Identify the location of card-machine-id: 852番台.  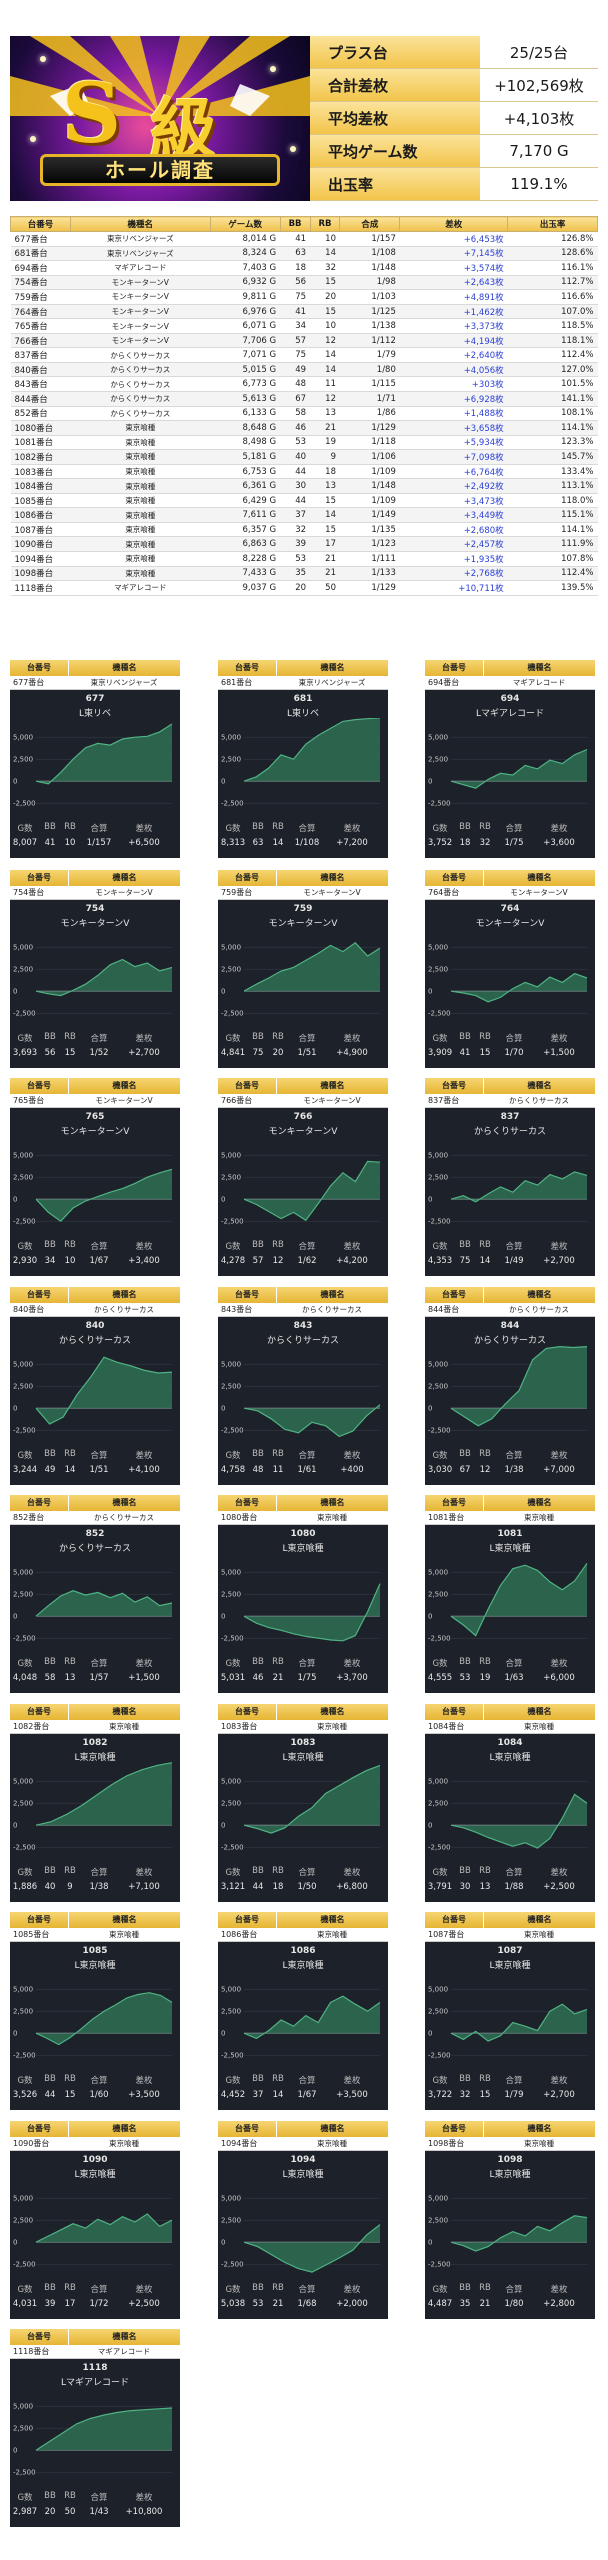
(29, 1517).